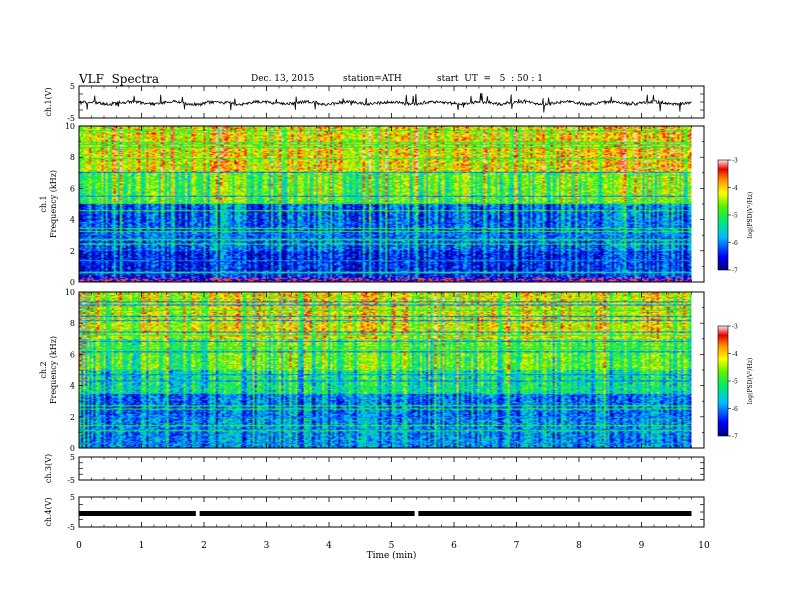 The image size is (792, 612). I want to click on x-tick-label: 0, so click(79, 546).